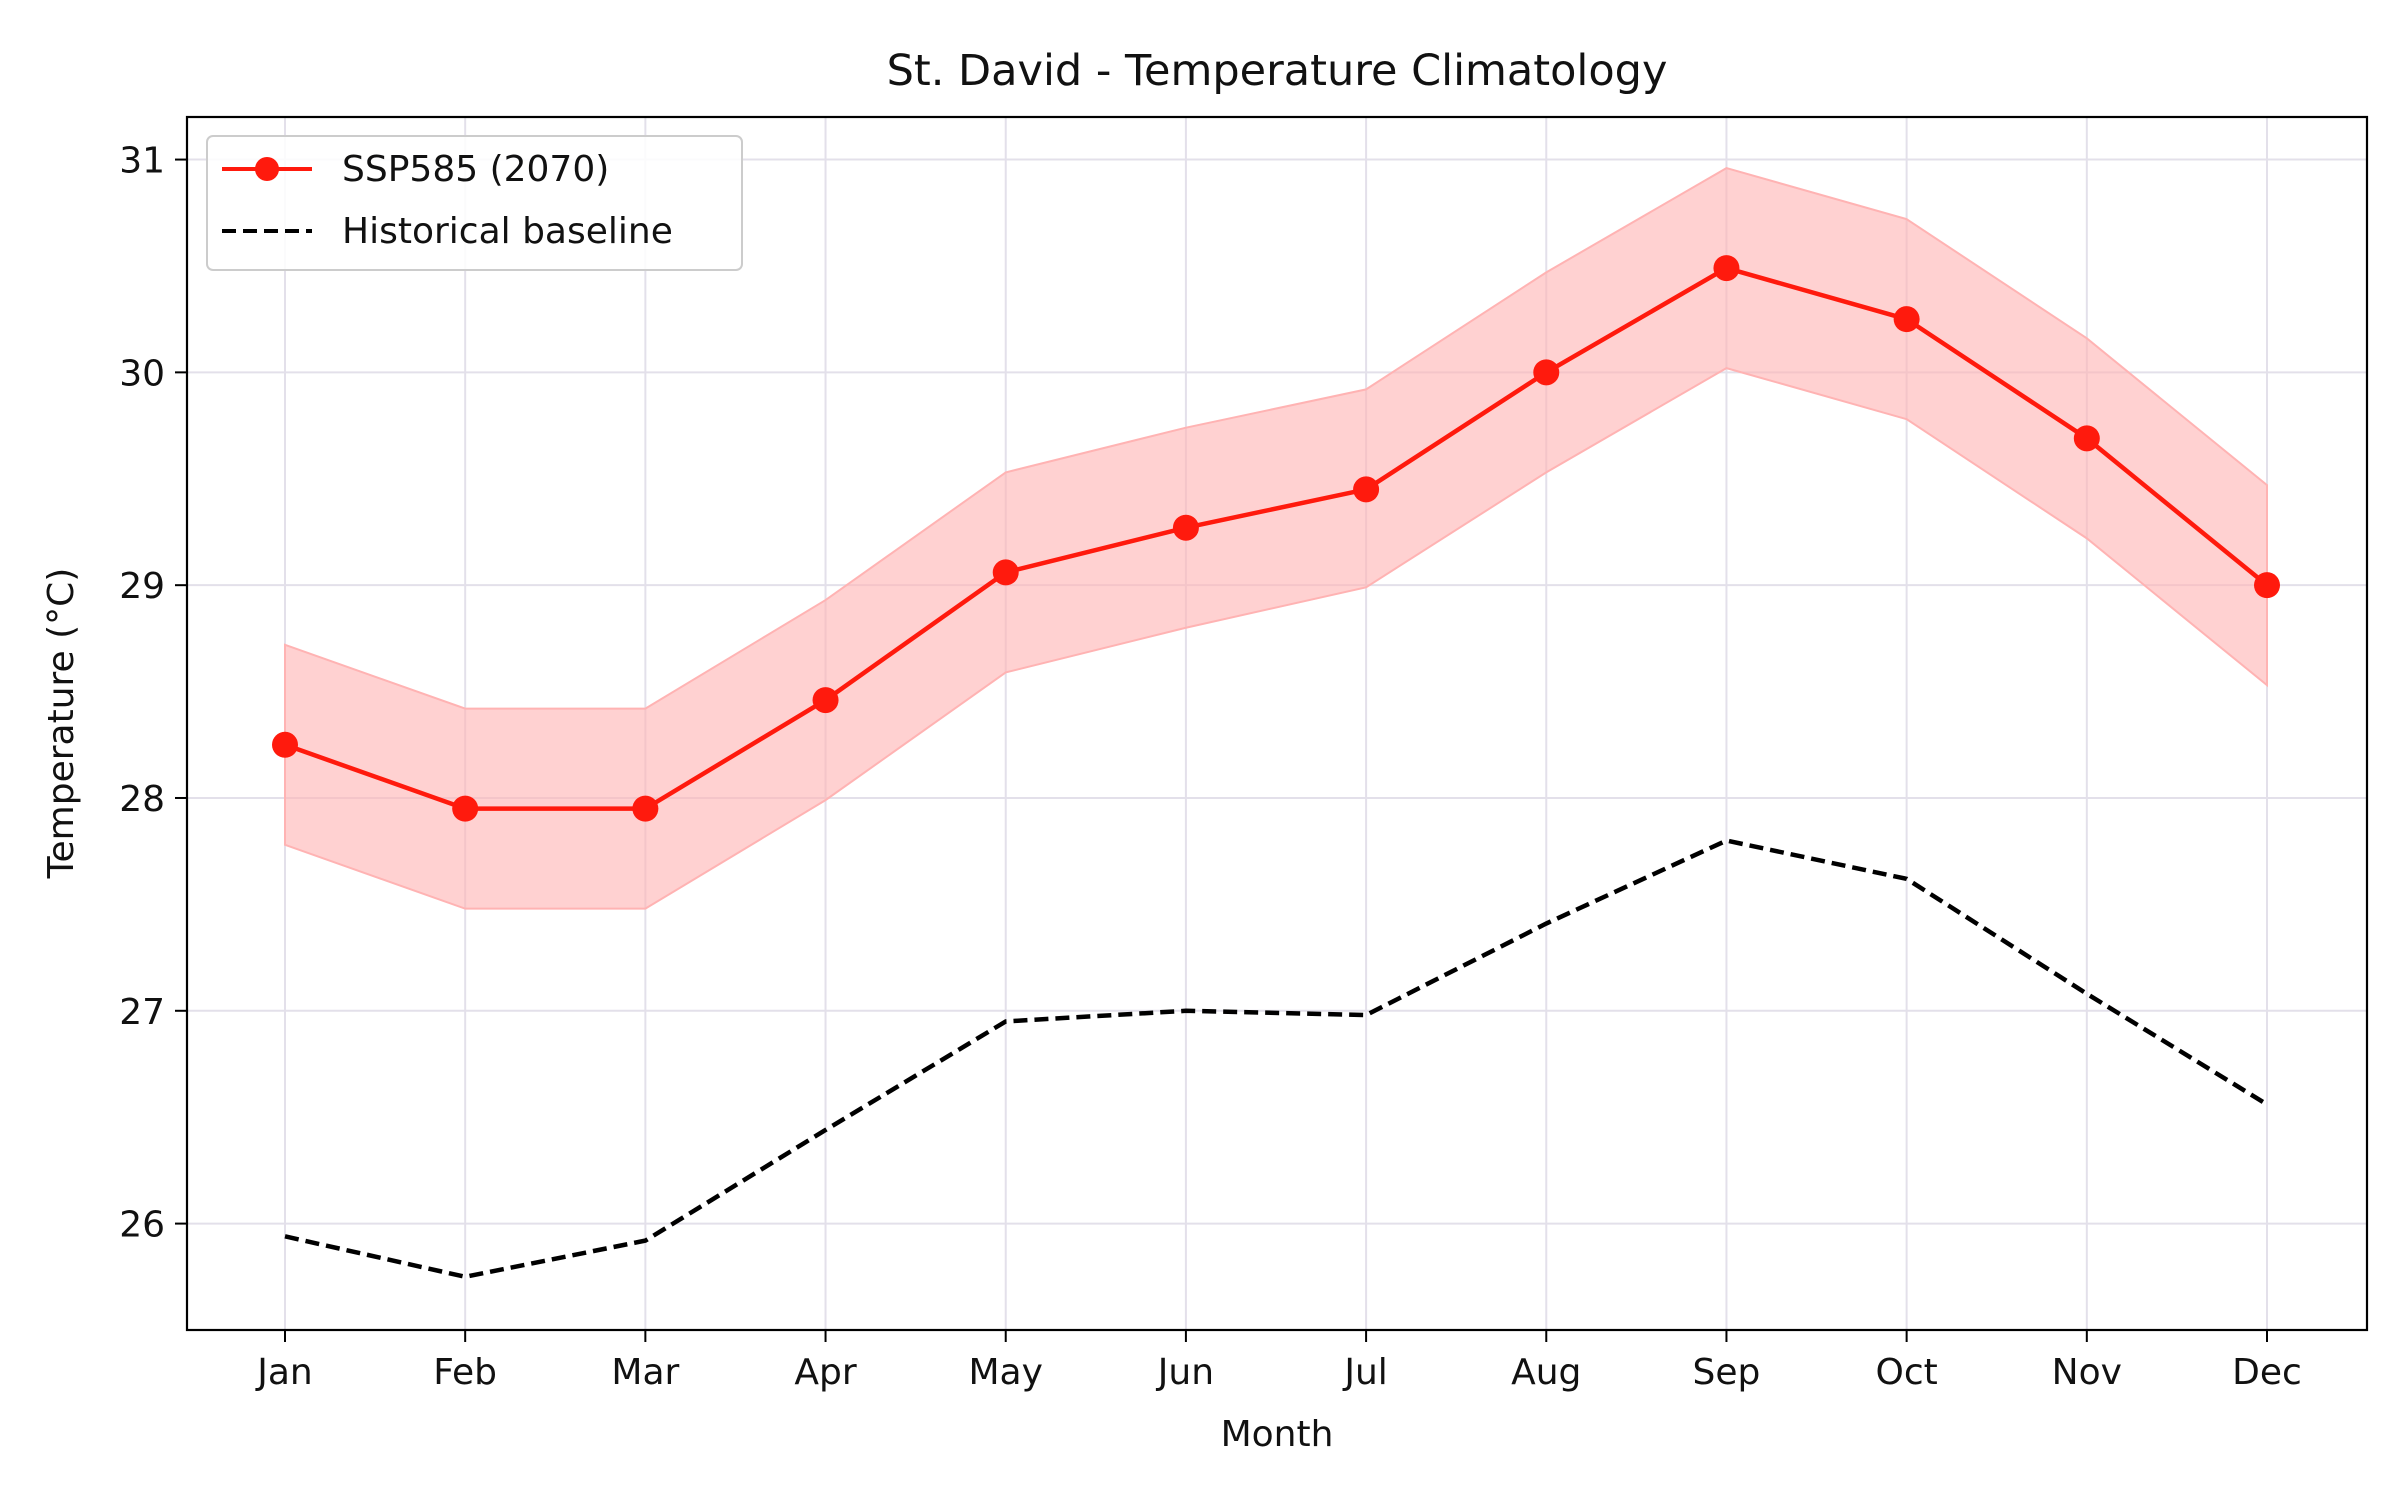 The image size is (2400, 1500). I want to click on x-tick-label-dec: Dec, so click(2267, 1372).